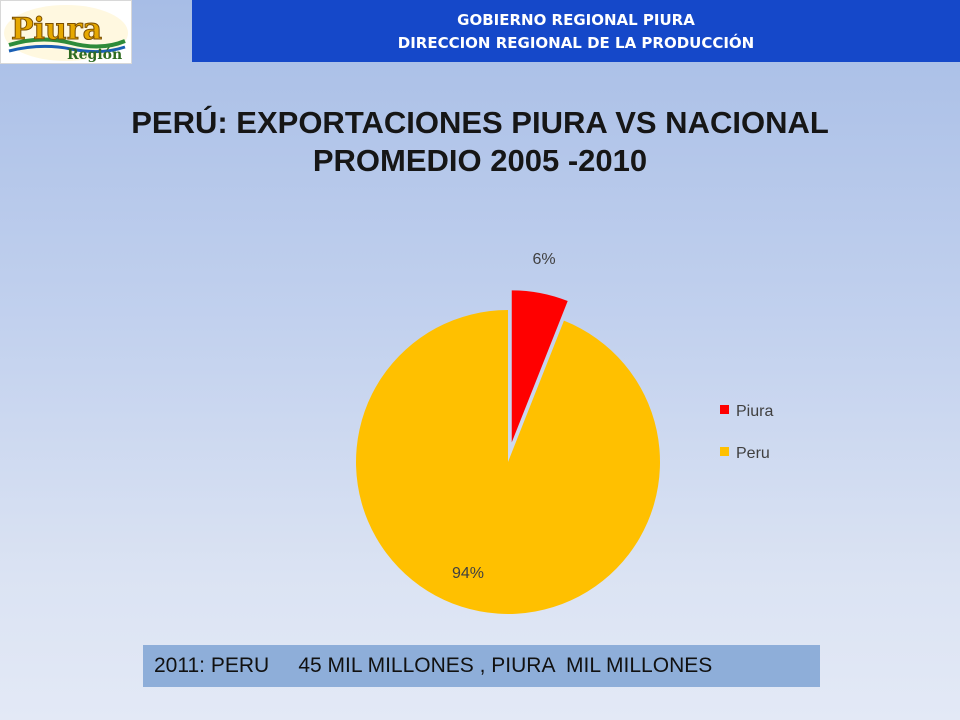  What do you see at coordinates (724, 409) in the screenshot?
I see `legend-swatch-piura` at bounding box center [724, 409].